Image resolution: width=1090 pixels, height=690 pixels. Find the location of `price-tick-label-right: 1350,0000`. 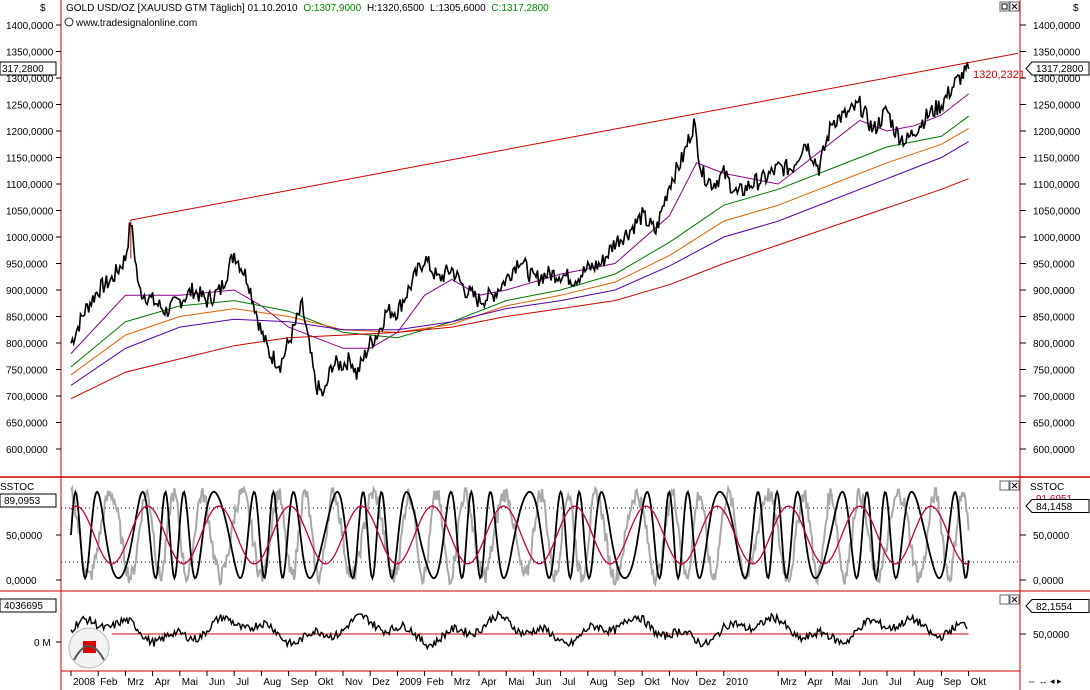

price-tick-label-right: 1350,0000 is located at coordinates (1057, 53).